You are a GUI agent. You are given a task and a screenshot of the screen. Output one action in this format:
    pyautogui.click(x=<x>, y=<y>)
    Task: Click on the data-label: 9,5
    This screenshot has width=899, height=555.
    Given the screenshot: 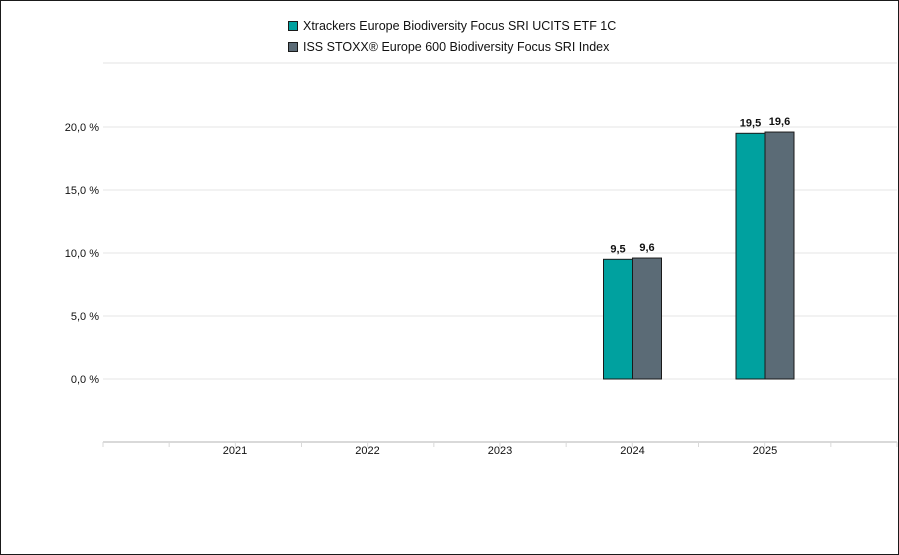 What is the action you would take?
    pyautogui.click(x=617, y=249)
    